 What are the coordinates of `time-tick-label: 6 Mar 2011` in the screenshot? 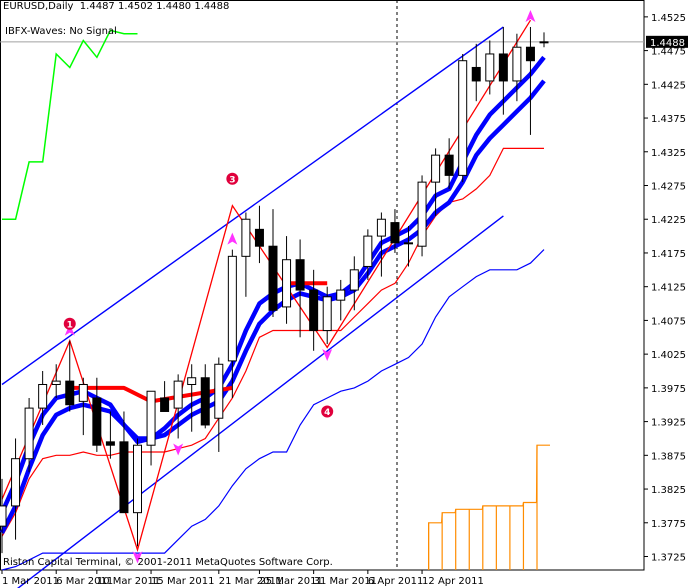 It's located at (84, 581).